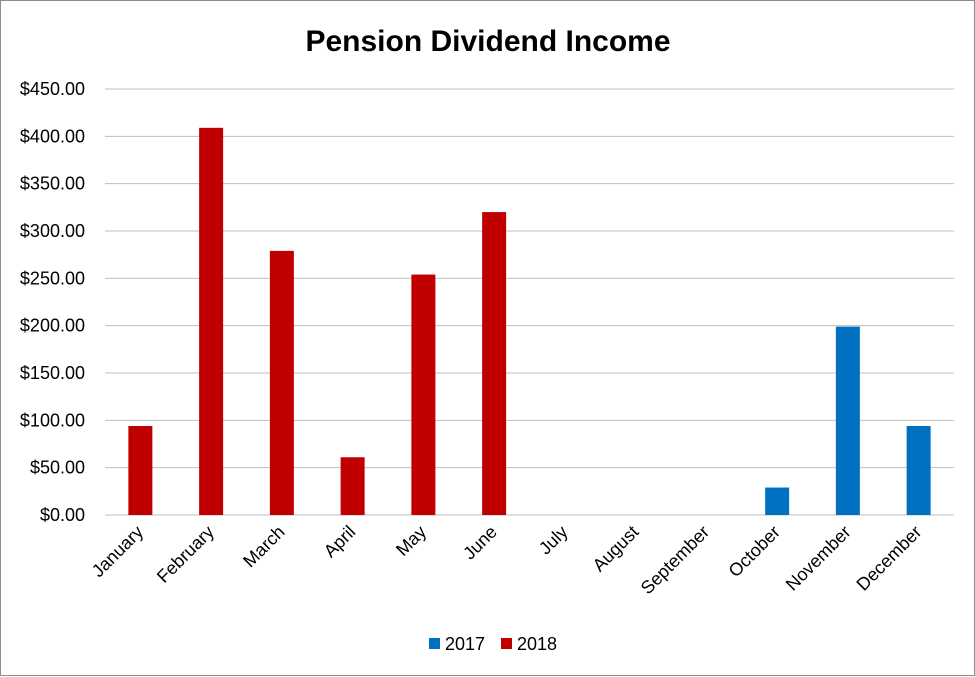 This screenshot has height=677, width=975. What do you see at coordinates (211, 321) in the screenshot?
I see `bar-2018-february` at bounding box center [211, 321].